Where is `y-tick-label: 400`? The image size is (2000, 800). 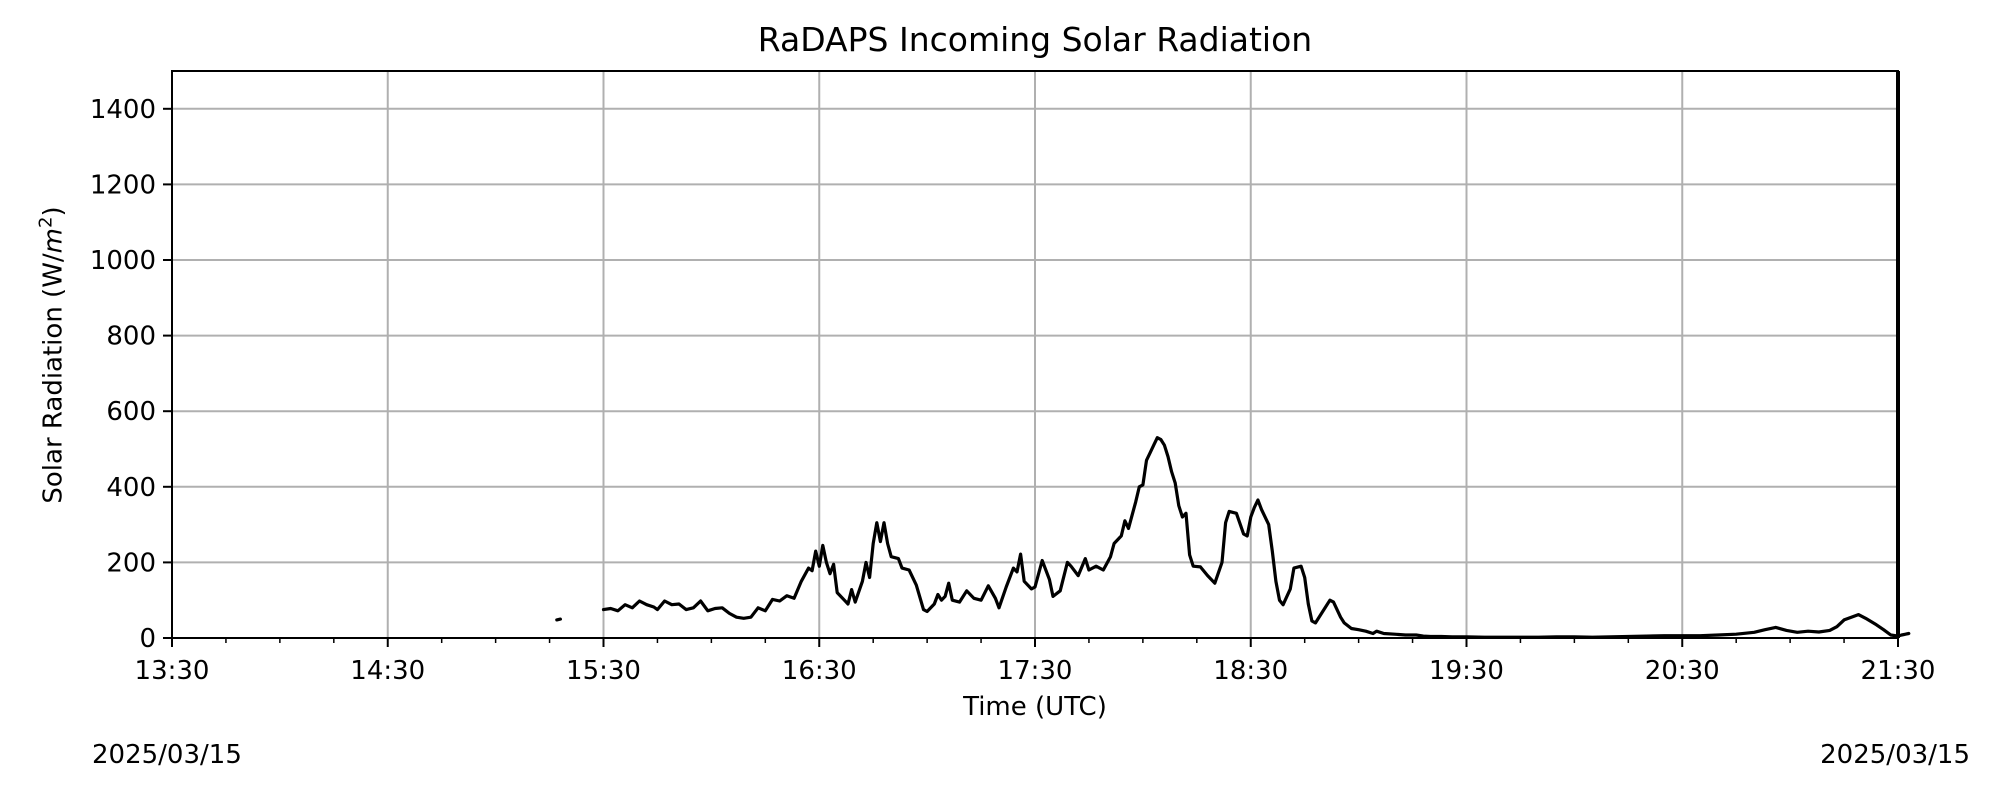 y-tick-label: 400 is located at coordinates (131, 488).